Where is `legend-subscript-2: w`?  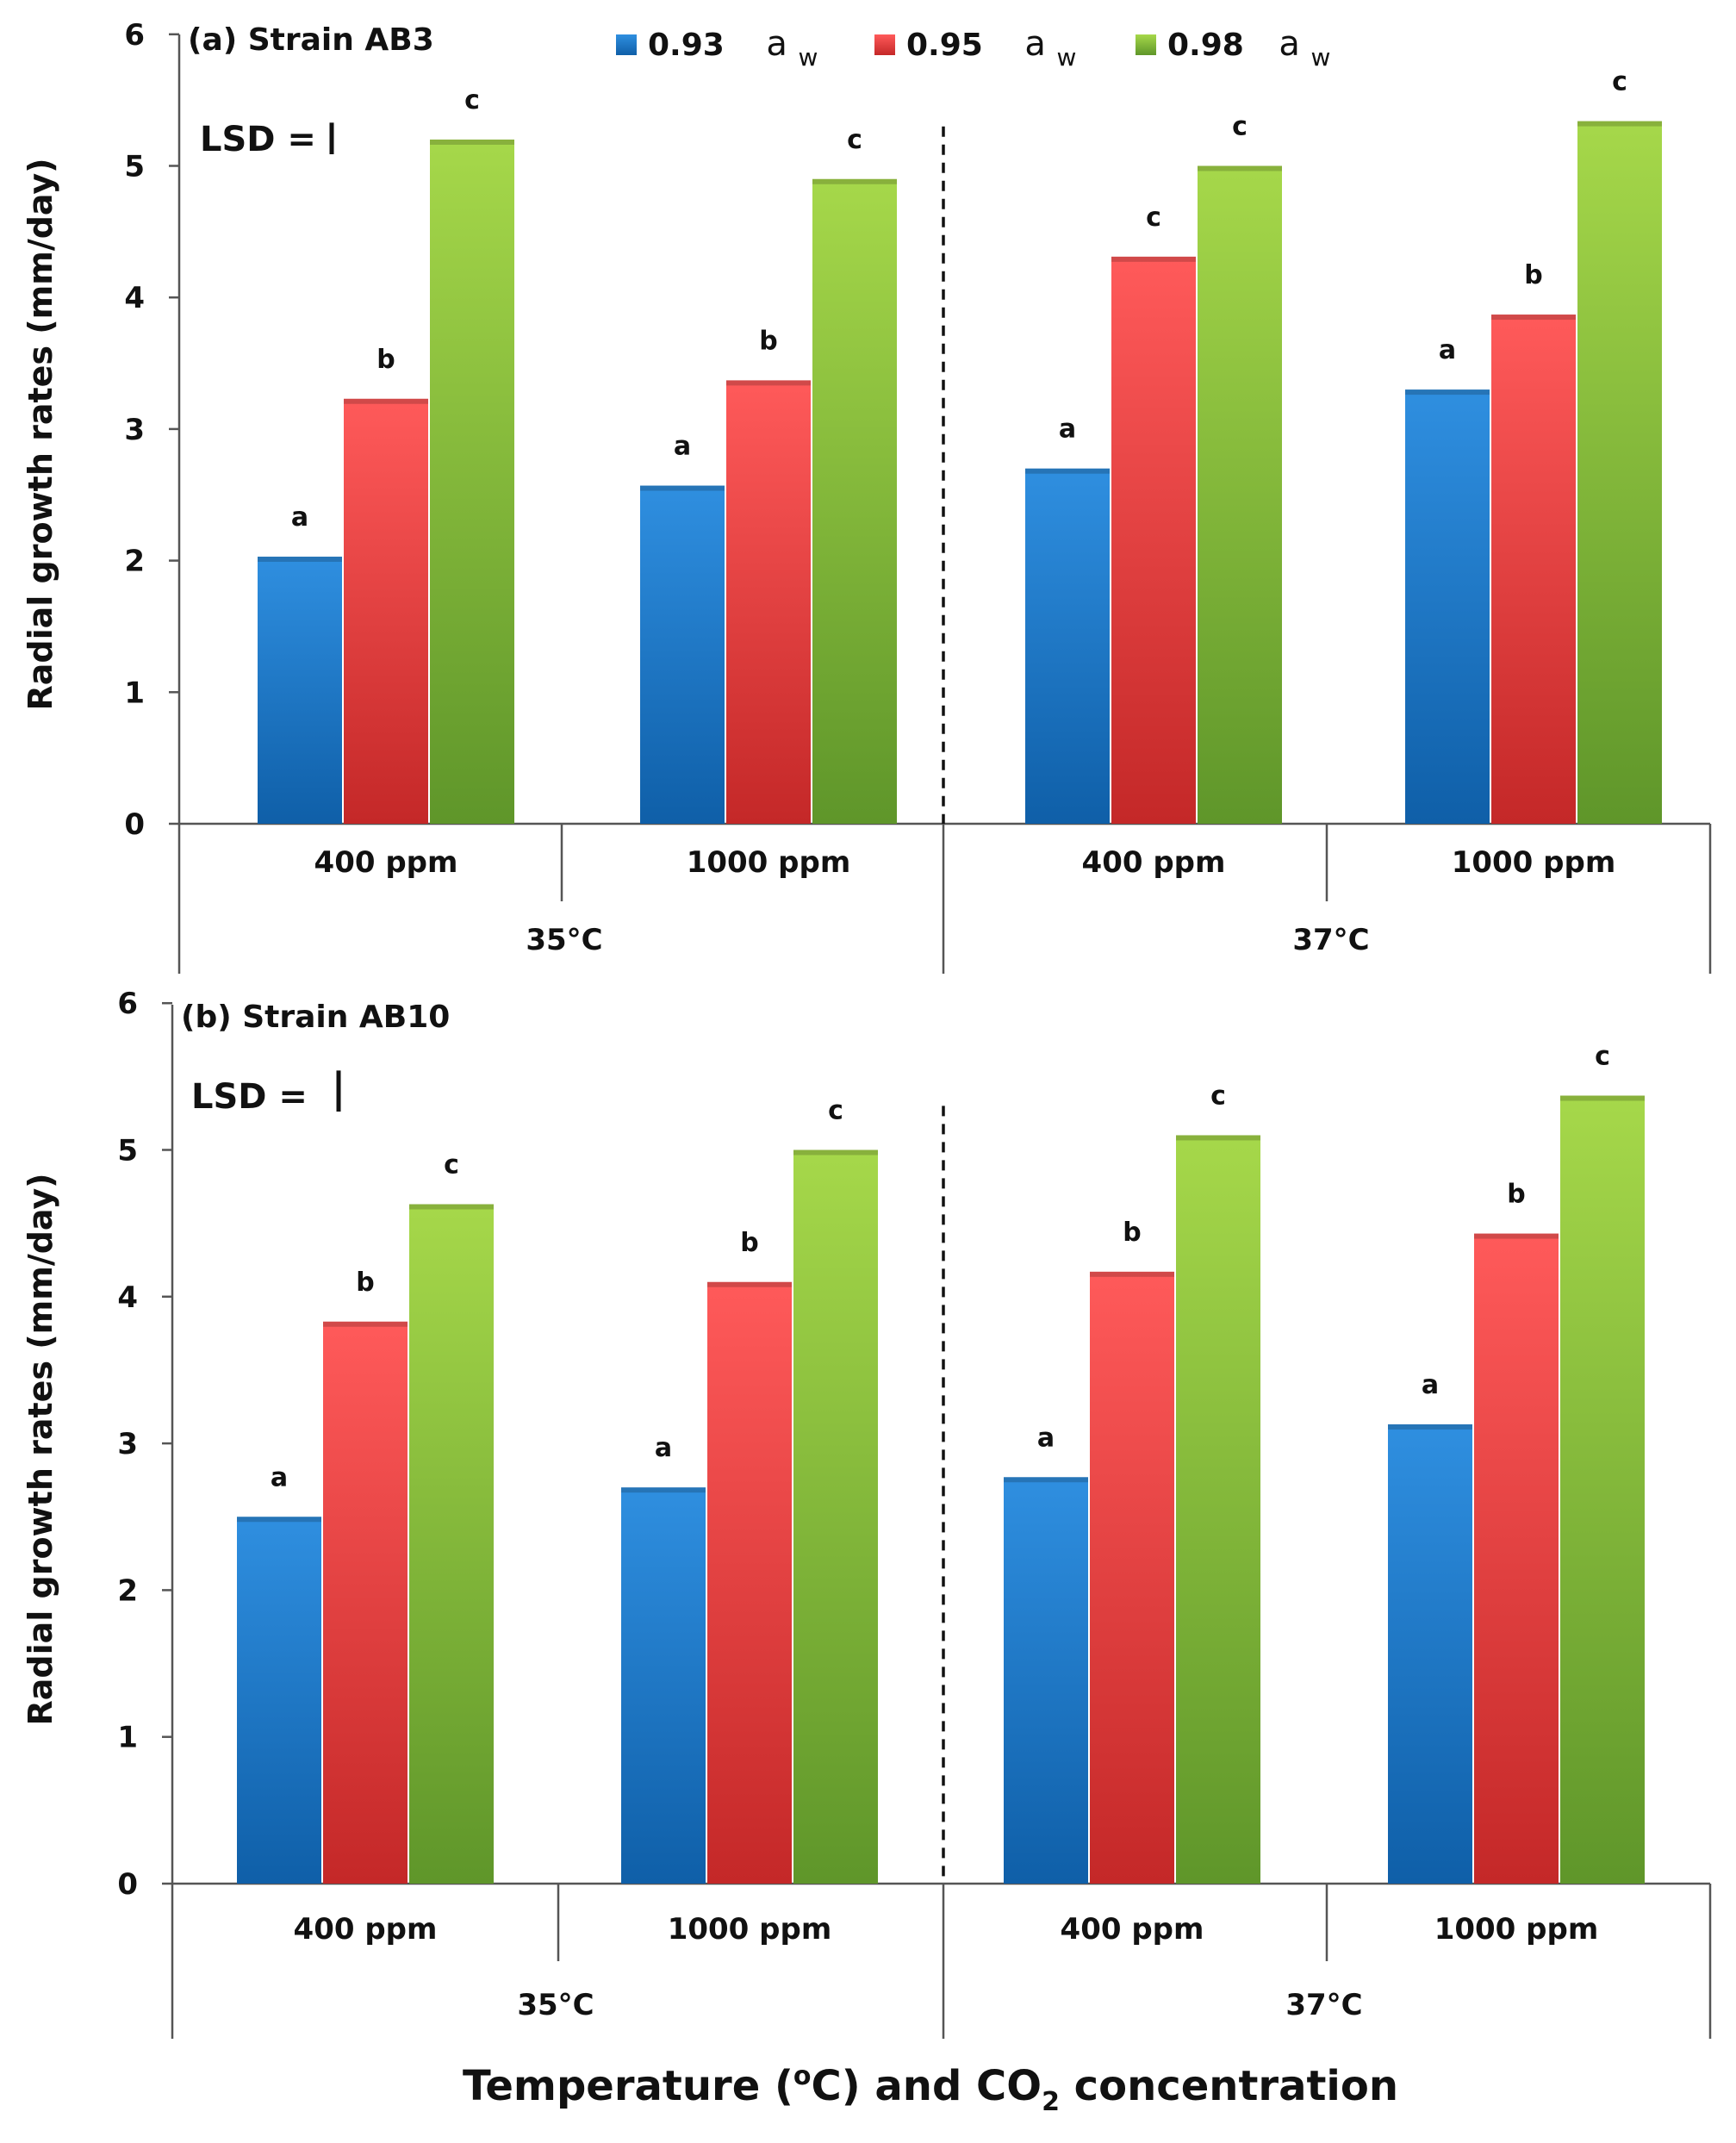
legend-subscript-2: w is located at coordinates (1320, 57).